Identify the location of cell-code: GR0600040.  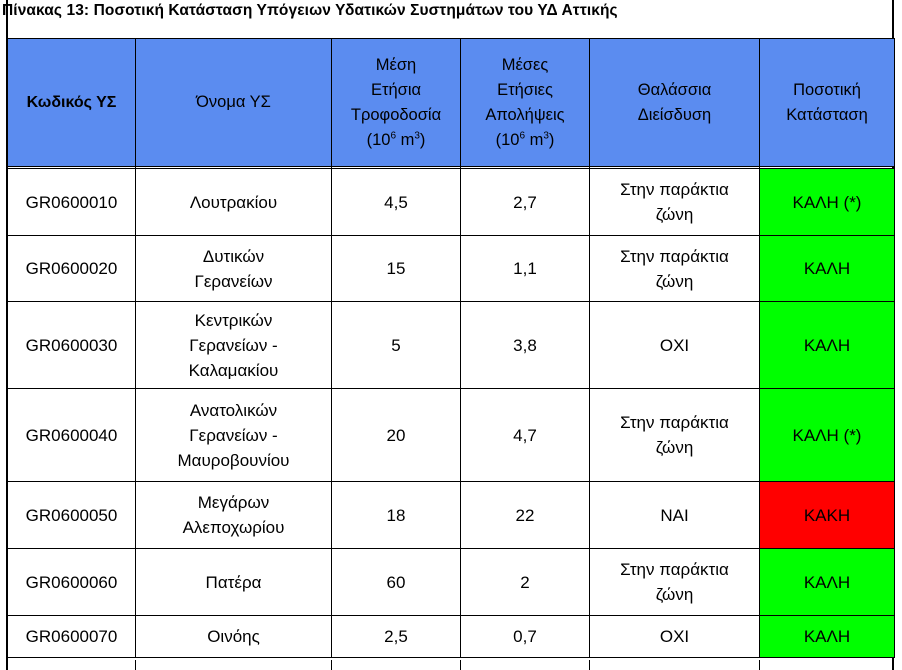
(71, 435).